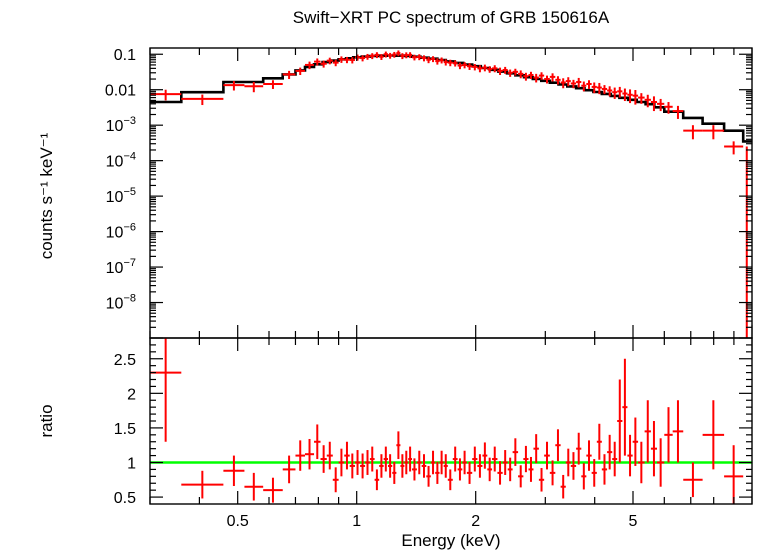 The height and width of the screenshot is (556, 758). I want to click on y-tick-label: 1.5, so click(125, 429).